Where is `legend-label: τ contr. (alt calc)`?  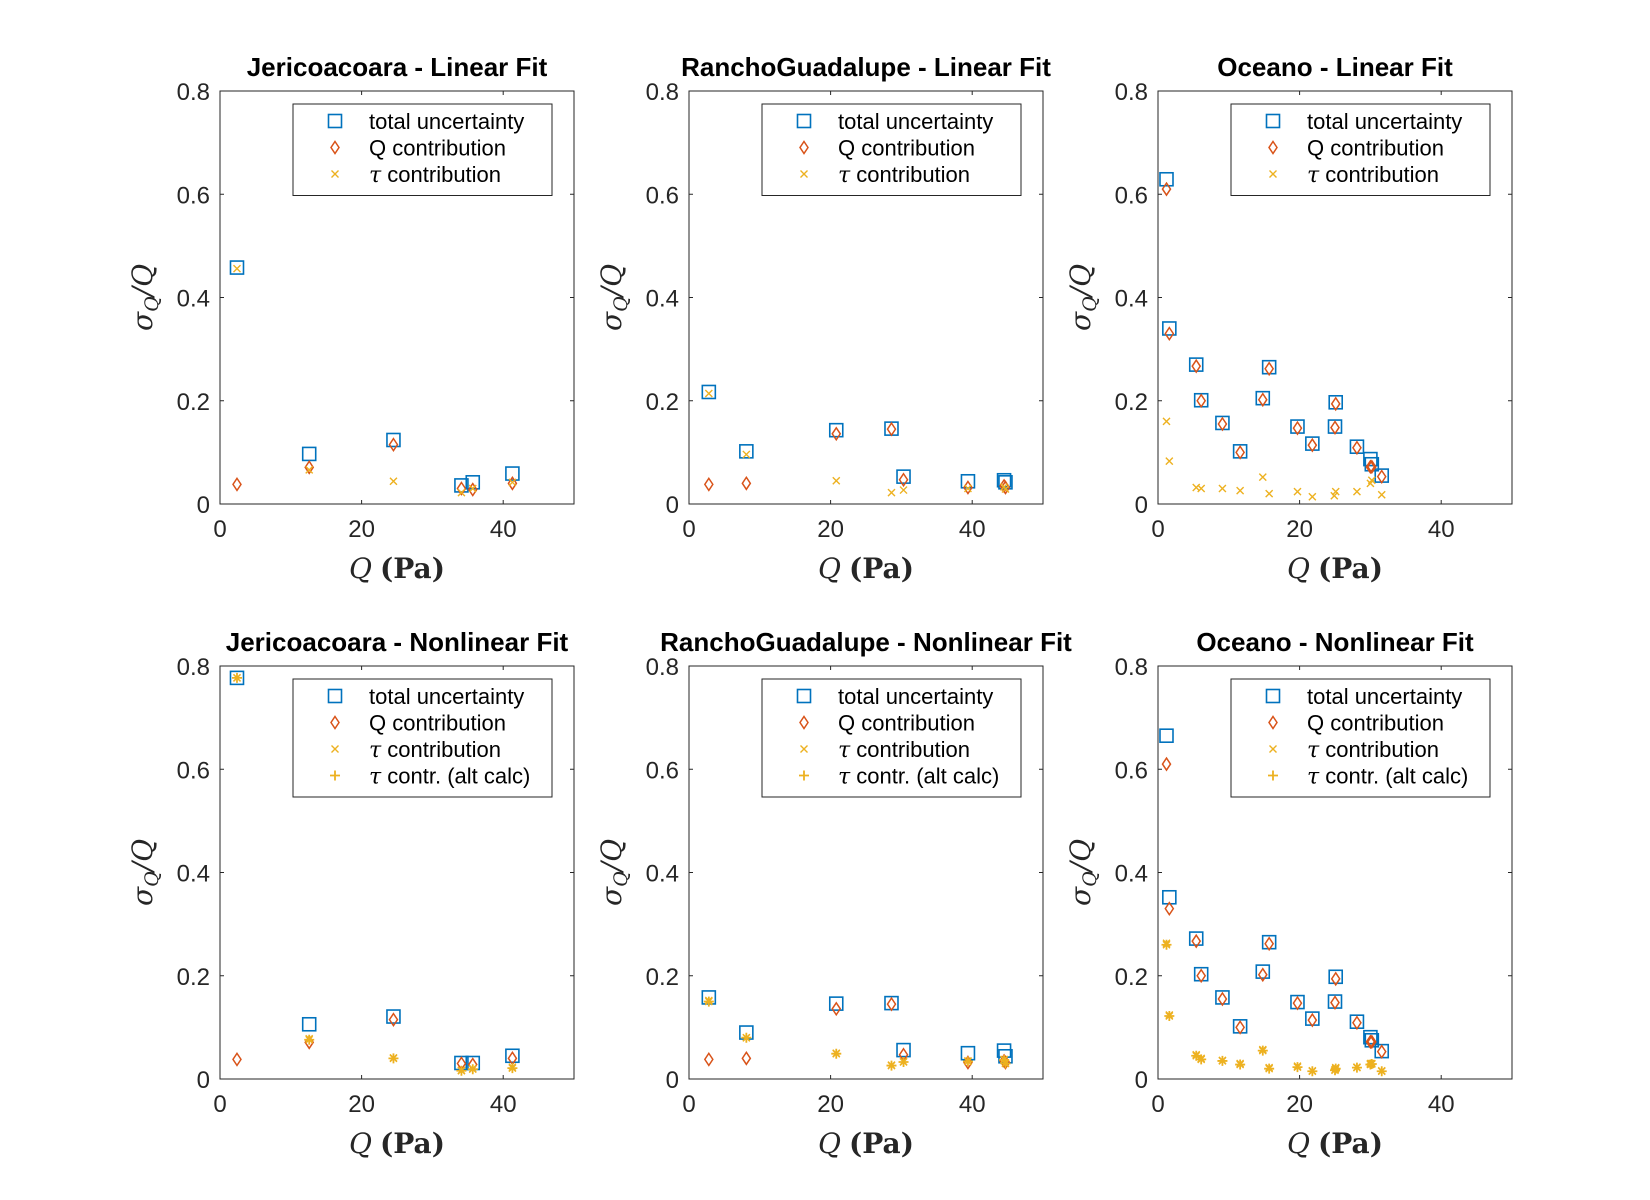 legend-label: τ contr. (alt calc) is located at coordinates (1387, 777).